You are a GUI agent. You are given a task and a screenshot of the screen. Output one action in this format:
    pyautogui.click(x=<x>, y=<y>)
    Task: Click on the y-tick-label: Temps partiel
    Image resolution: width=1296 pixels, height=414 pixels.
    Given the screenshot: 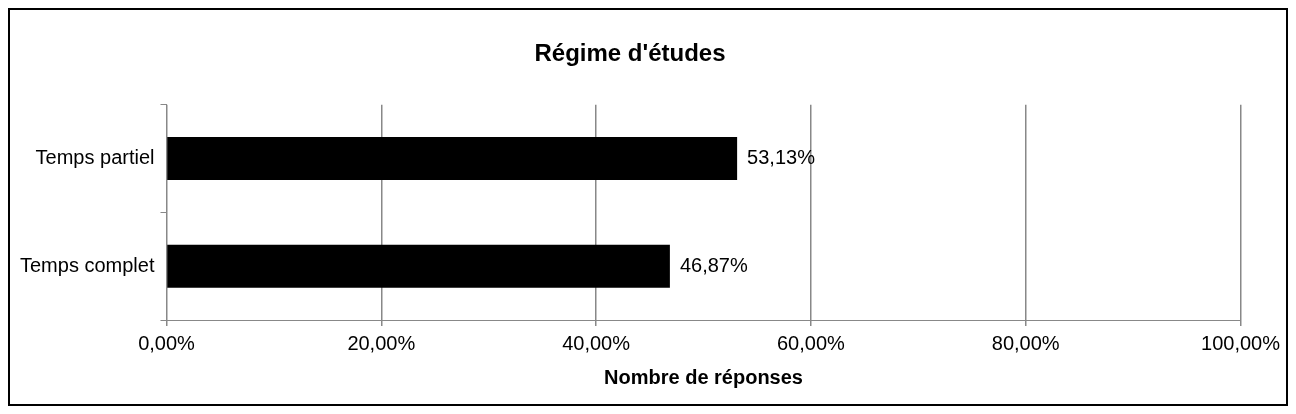 What is the action you would take?
    pyautogui.click(x=95, y=157)
    